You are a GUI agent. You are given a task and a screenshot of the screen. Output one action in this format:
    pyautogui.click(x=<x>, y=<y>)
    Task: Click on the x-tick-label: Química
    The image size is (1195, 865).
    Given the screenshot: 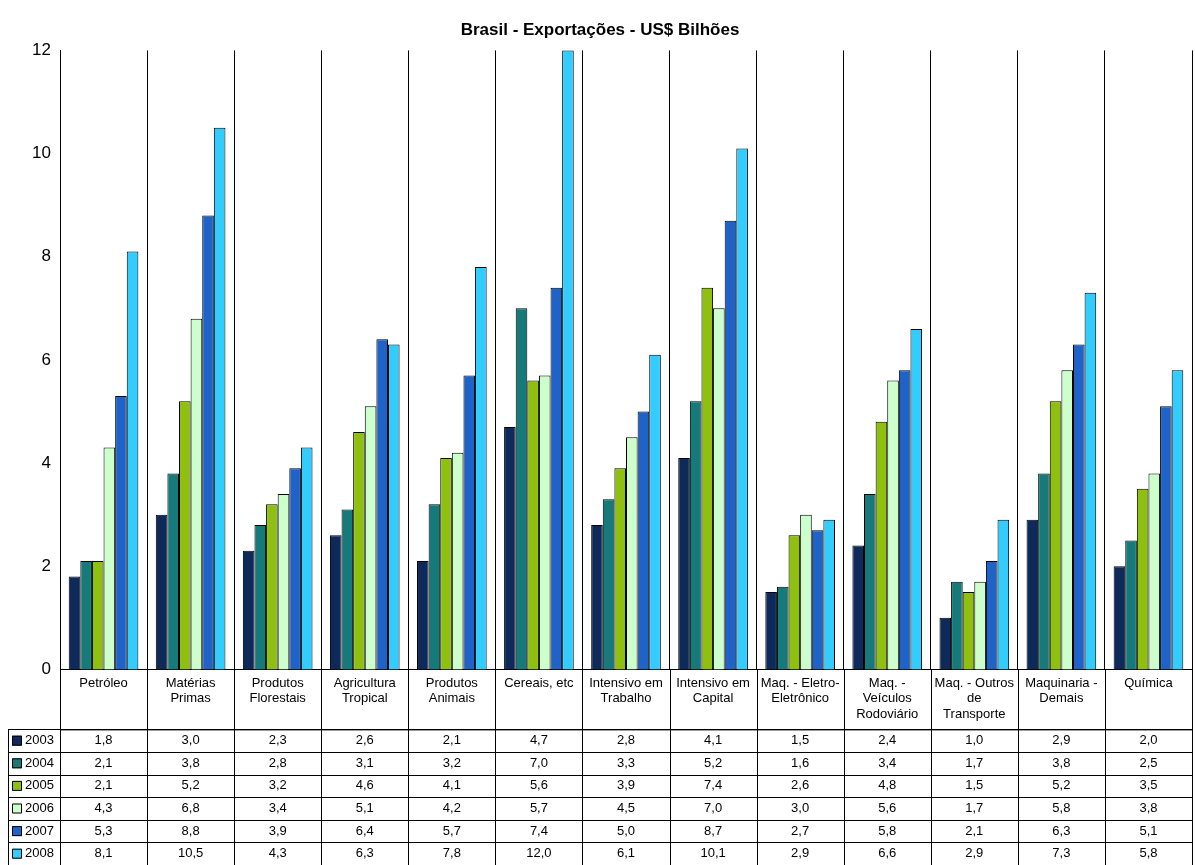 What is the action you would take?
    pyautogui.click(x=1149, y=682)
    